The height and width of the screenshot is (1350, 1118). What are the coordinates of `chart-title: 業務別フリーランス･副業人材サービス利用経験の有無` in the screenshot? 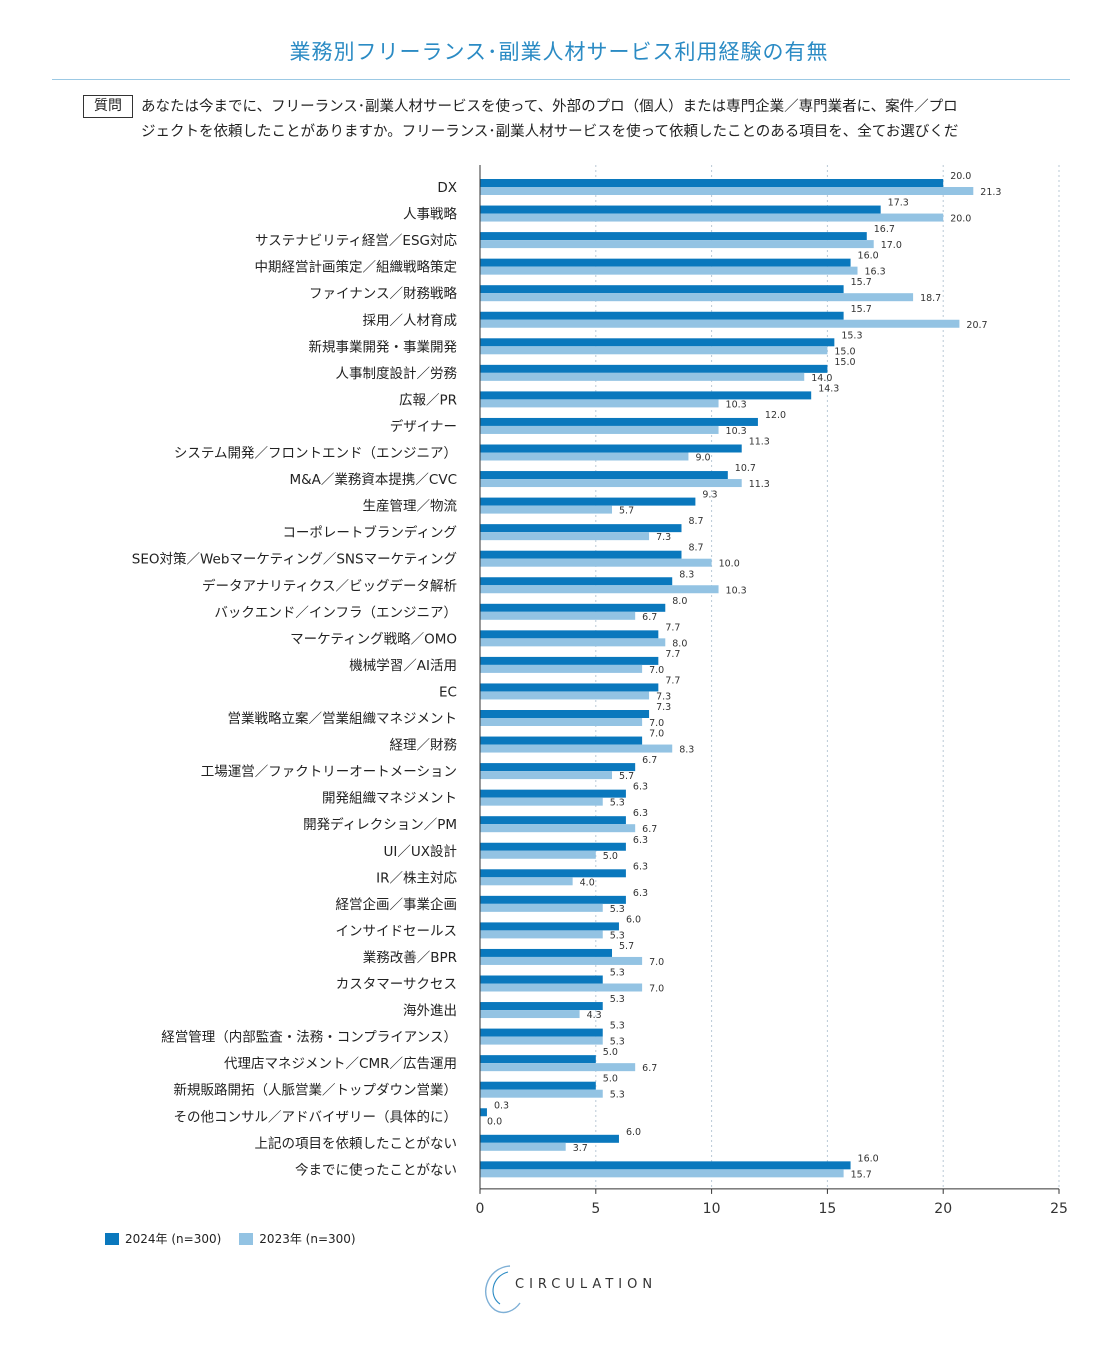 It's located at (559, 52).